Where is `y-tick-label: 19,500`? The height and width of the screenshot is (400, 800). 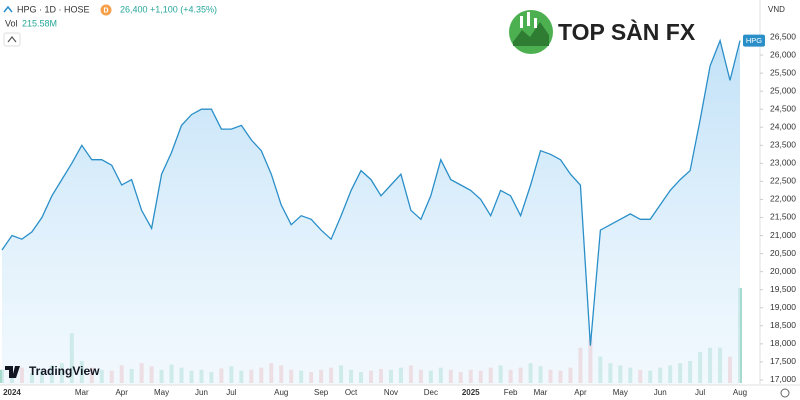 y-tick-label: 19,500 is located at coordinates (783, 289).